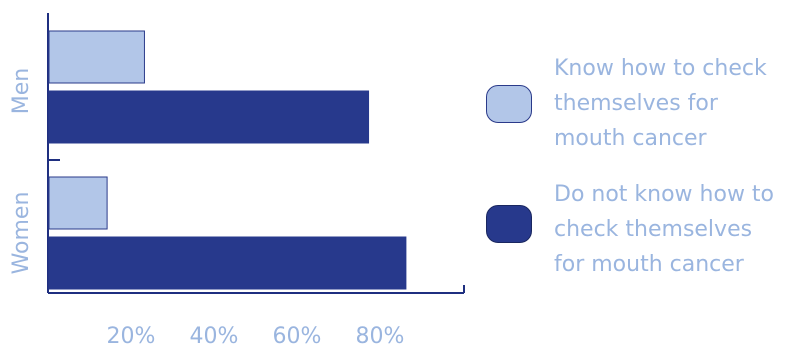  Describe the element at coordinates (380, 336) in the screenshot. I see `x-tick-label-80: 80%` at that location.